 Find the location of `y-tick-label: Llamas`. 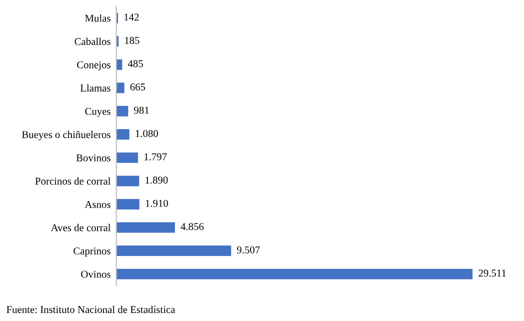

y-tick-label: Llamas is located at coordinates (95, 88).